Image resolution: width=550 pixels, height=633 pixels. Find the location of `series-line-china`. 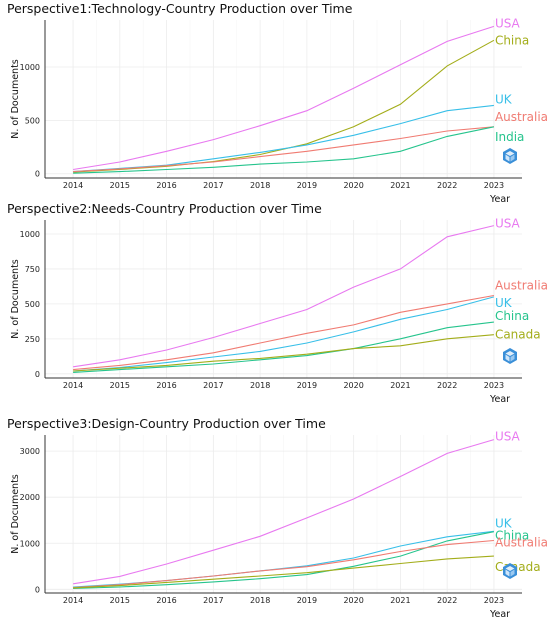

series-line-china is located at coordinates (283, 347).